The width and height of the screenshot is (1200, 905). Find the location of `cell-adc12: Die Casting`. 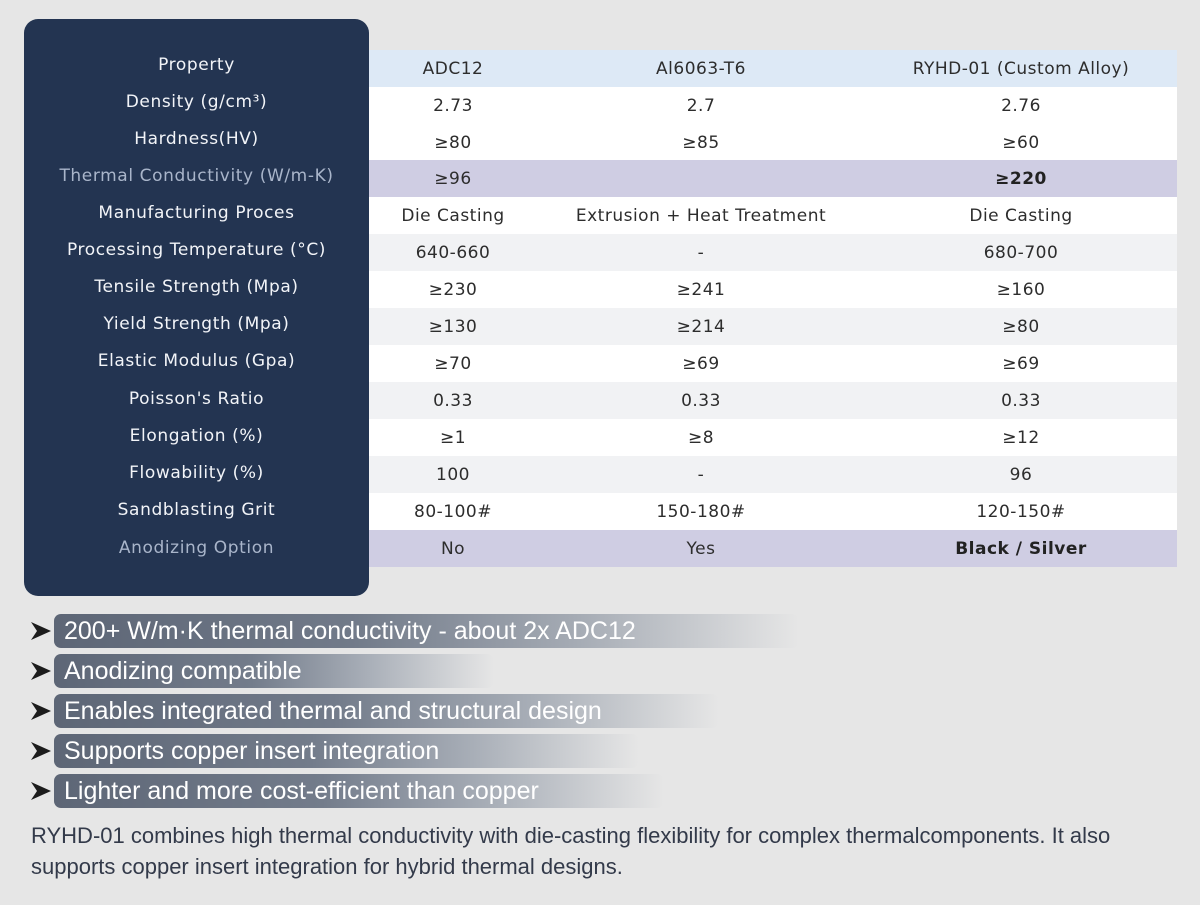

cell-adc12: Die Casting is located at coordinates (453, 215).